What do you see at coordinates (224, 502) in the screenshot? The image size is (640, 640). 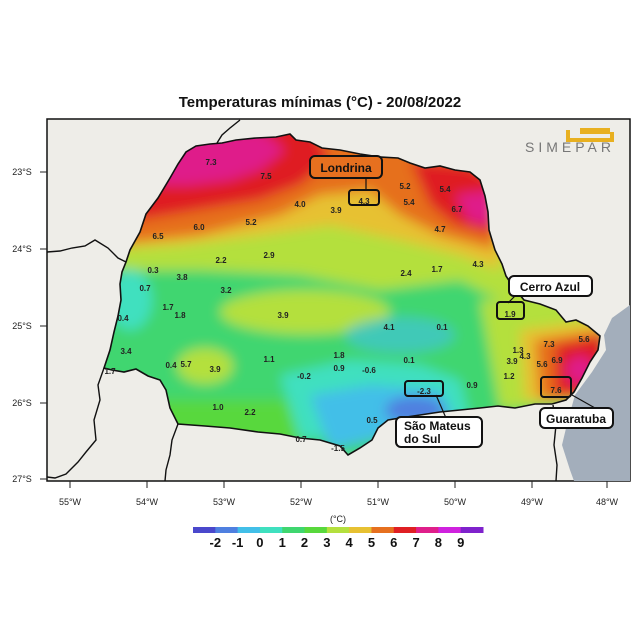 I see `lon-label: 53°W` at bounding box center [224, 502].